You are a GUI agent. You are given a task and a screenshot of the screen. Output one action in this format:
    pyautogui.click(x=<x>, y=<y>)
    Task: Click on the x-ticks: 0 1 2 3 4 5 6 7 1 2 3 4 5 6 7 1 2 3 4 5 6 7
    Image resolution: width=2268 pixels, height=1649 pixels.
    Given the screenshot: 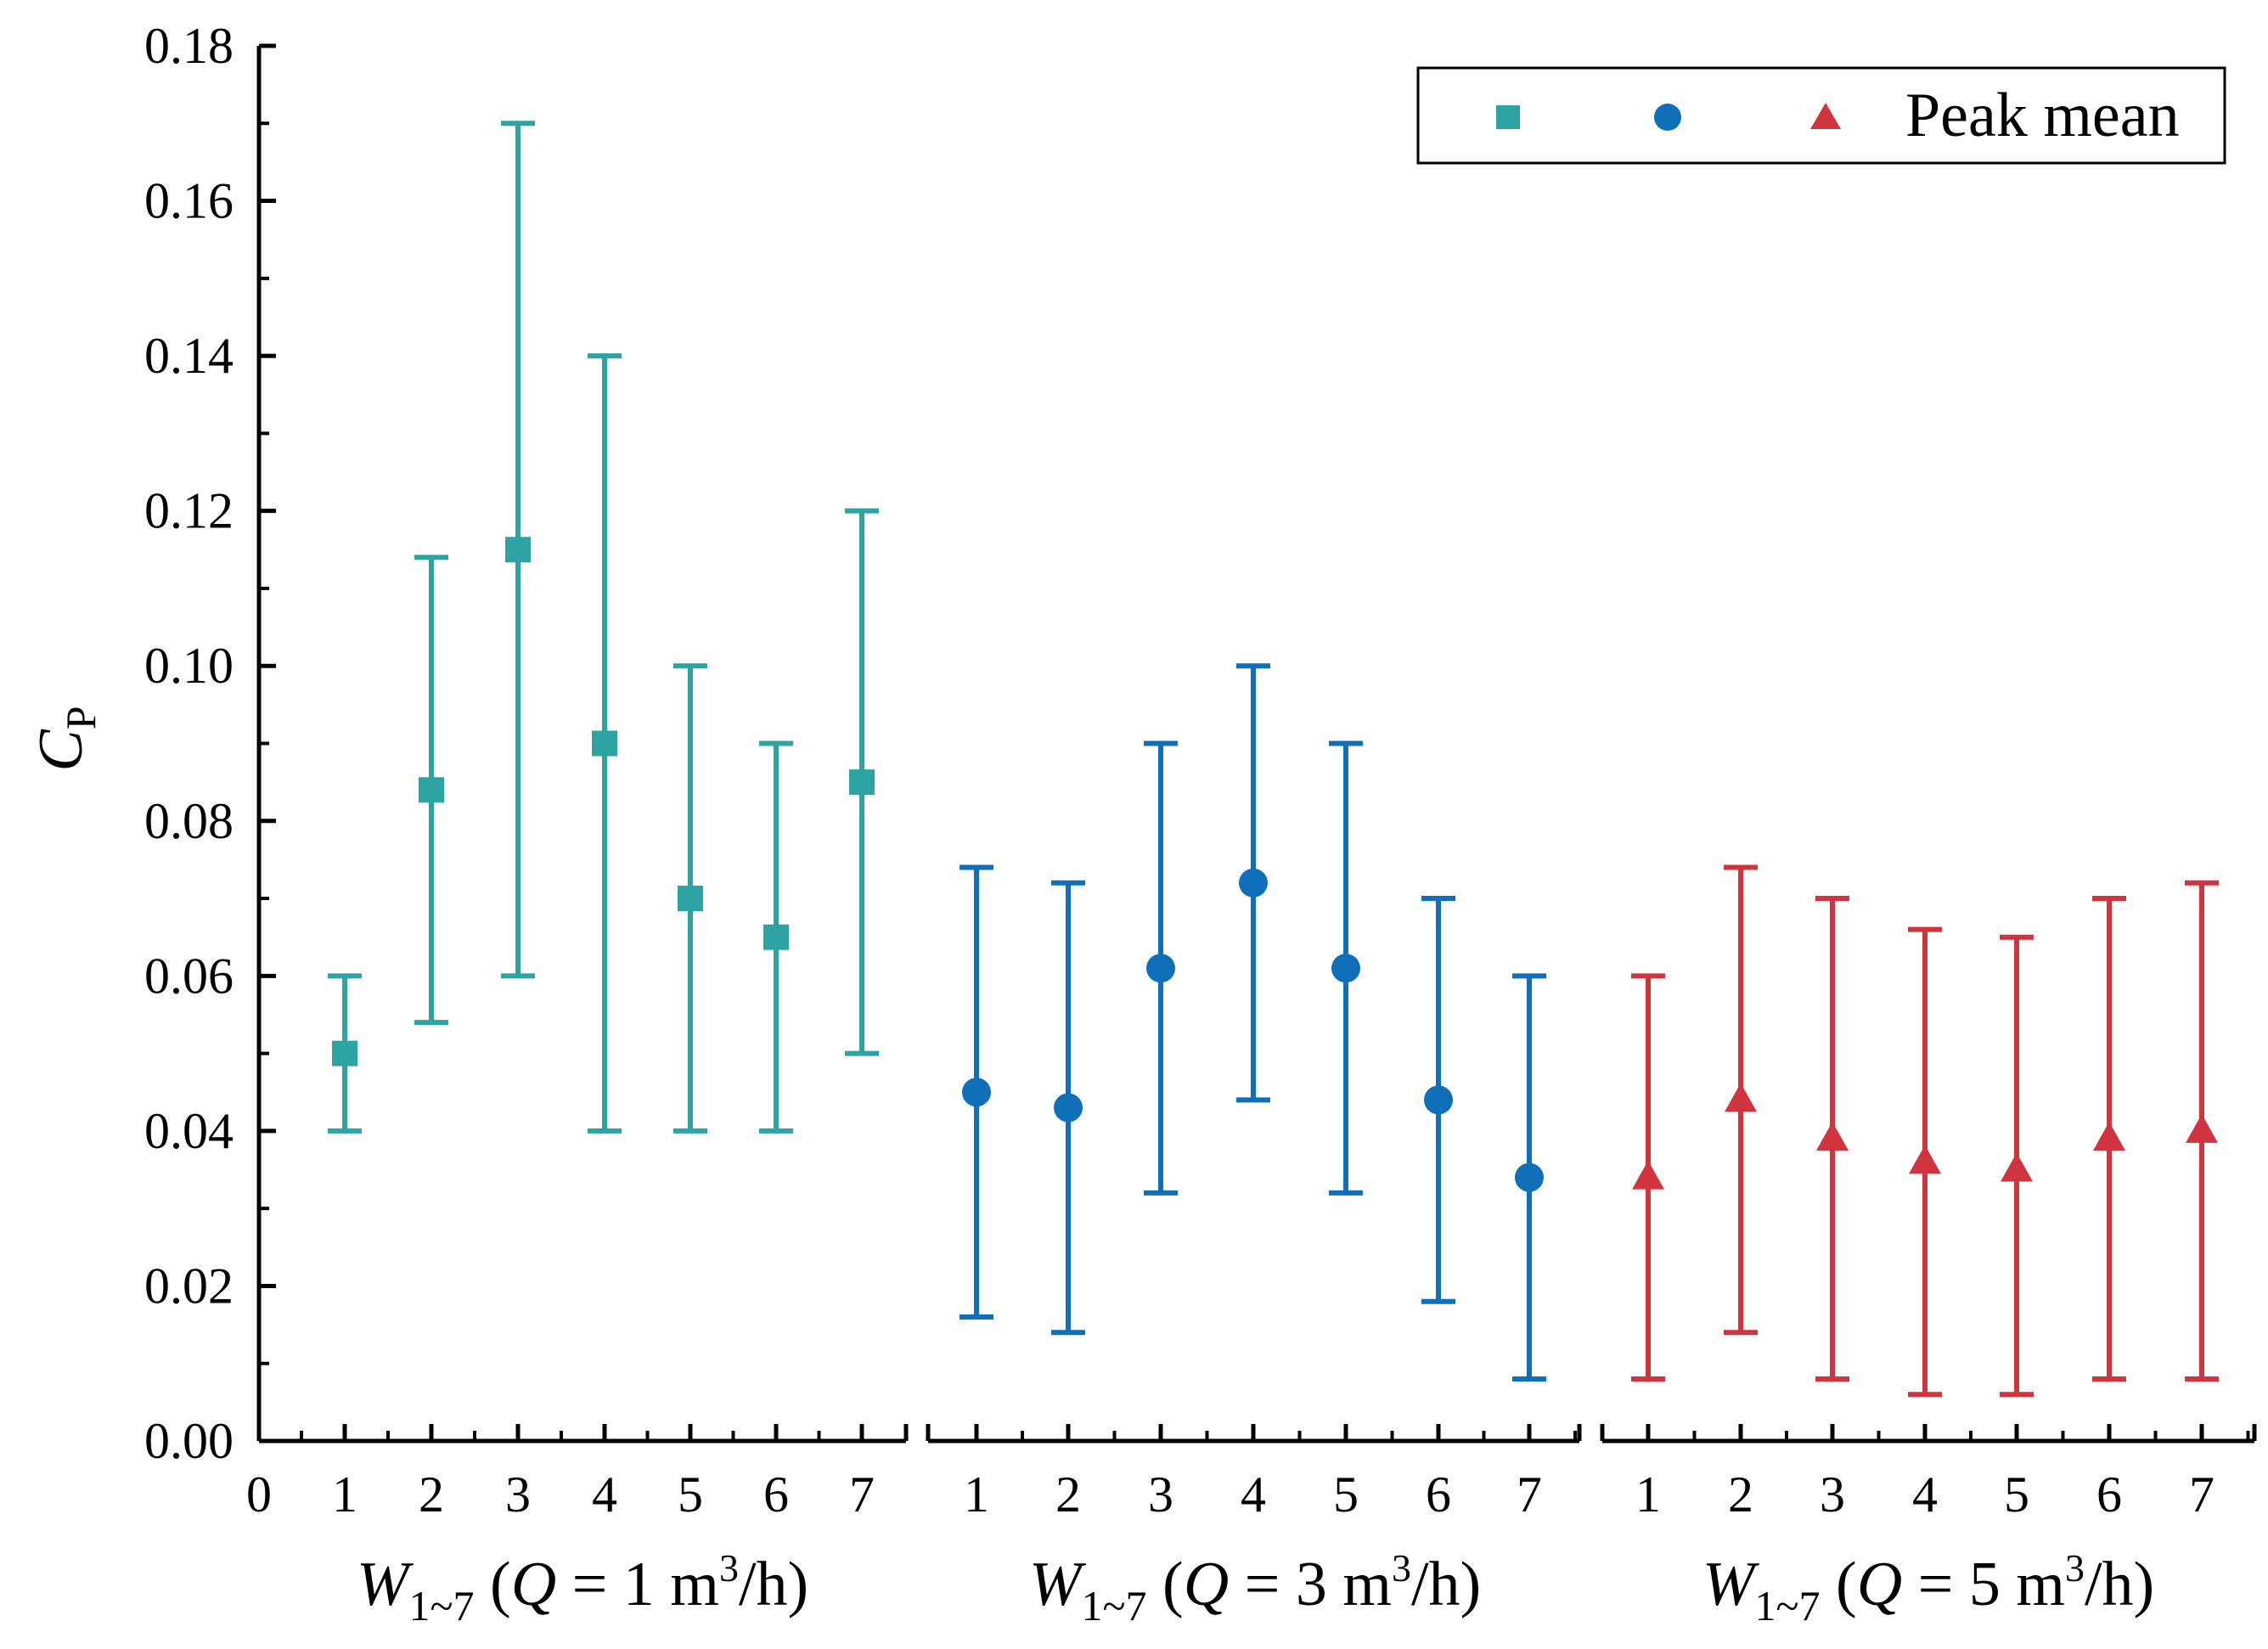 What is the action you would take?
    pyautogui.click(x=1251, y=1473)
    